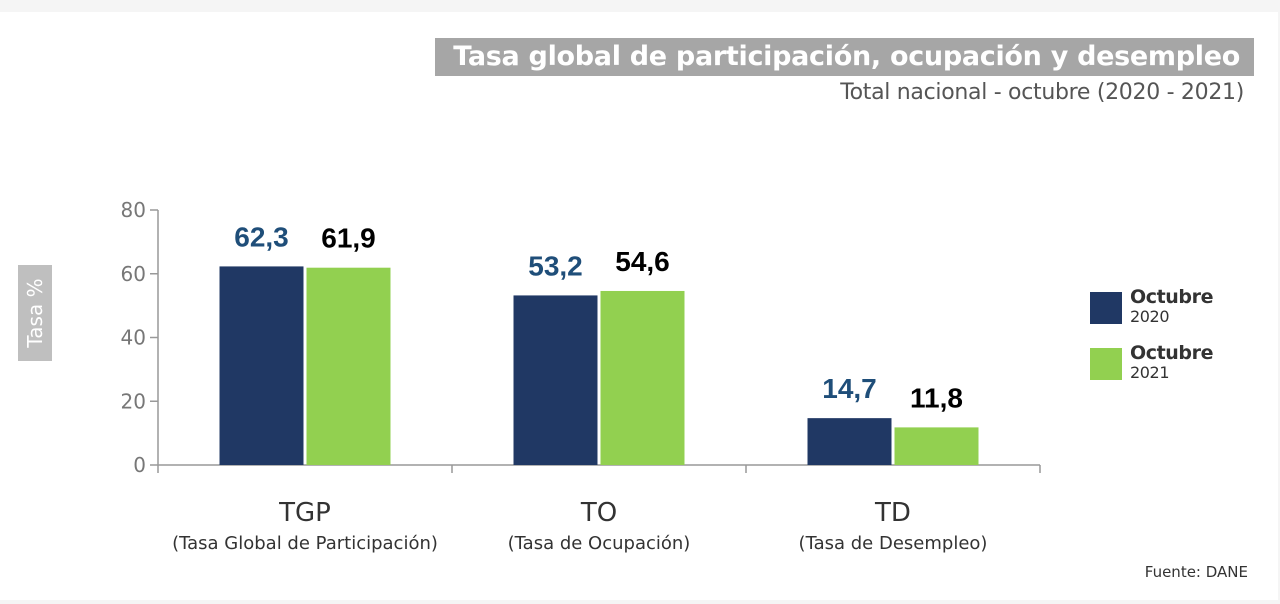 The width and height of the screenshot is (1280, 604). Describe the element at coordinates (893, 543) in the screenshot. I see `x-category-description: (Tasa de Desempleo)` at that location.